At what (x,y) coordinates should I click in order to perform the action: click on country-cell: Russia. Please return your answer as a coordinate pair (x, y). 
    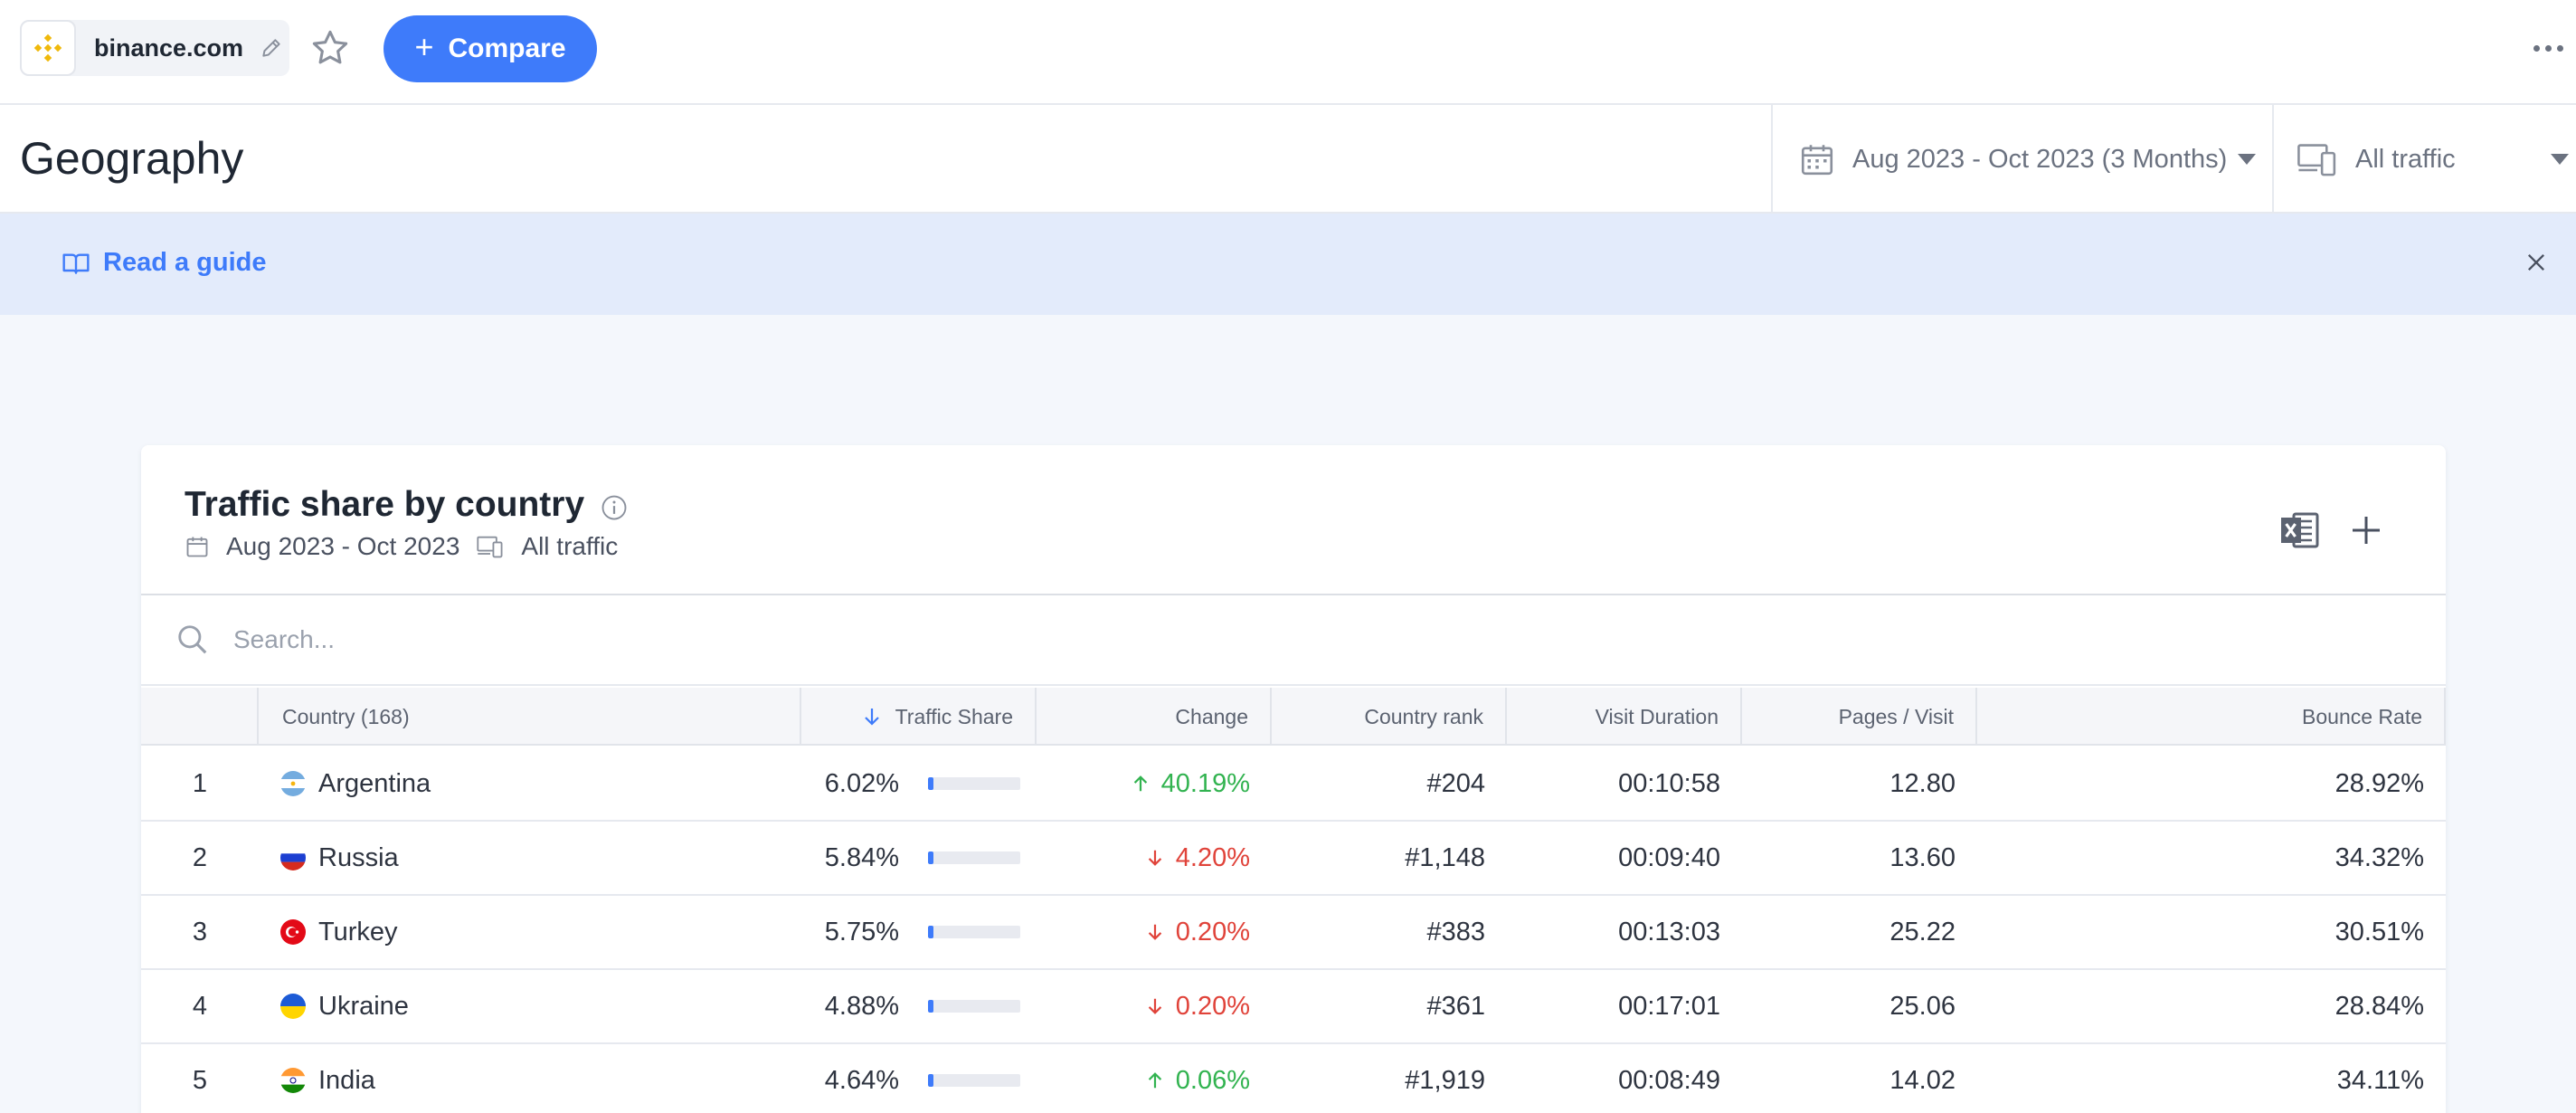
    Looking at the image, I should click on (534, 858).